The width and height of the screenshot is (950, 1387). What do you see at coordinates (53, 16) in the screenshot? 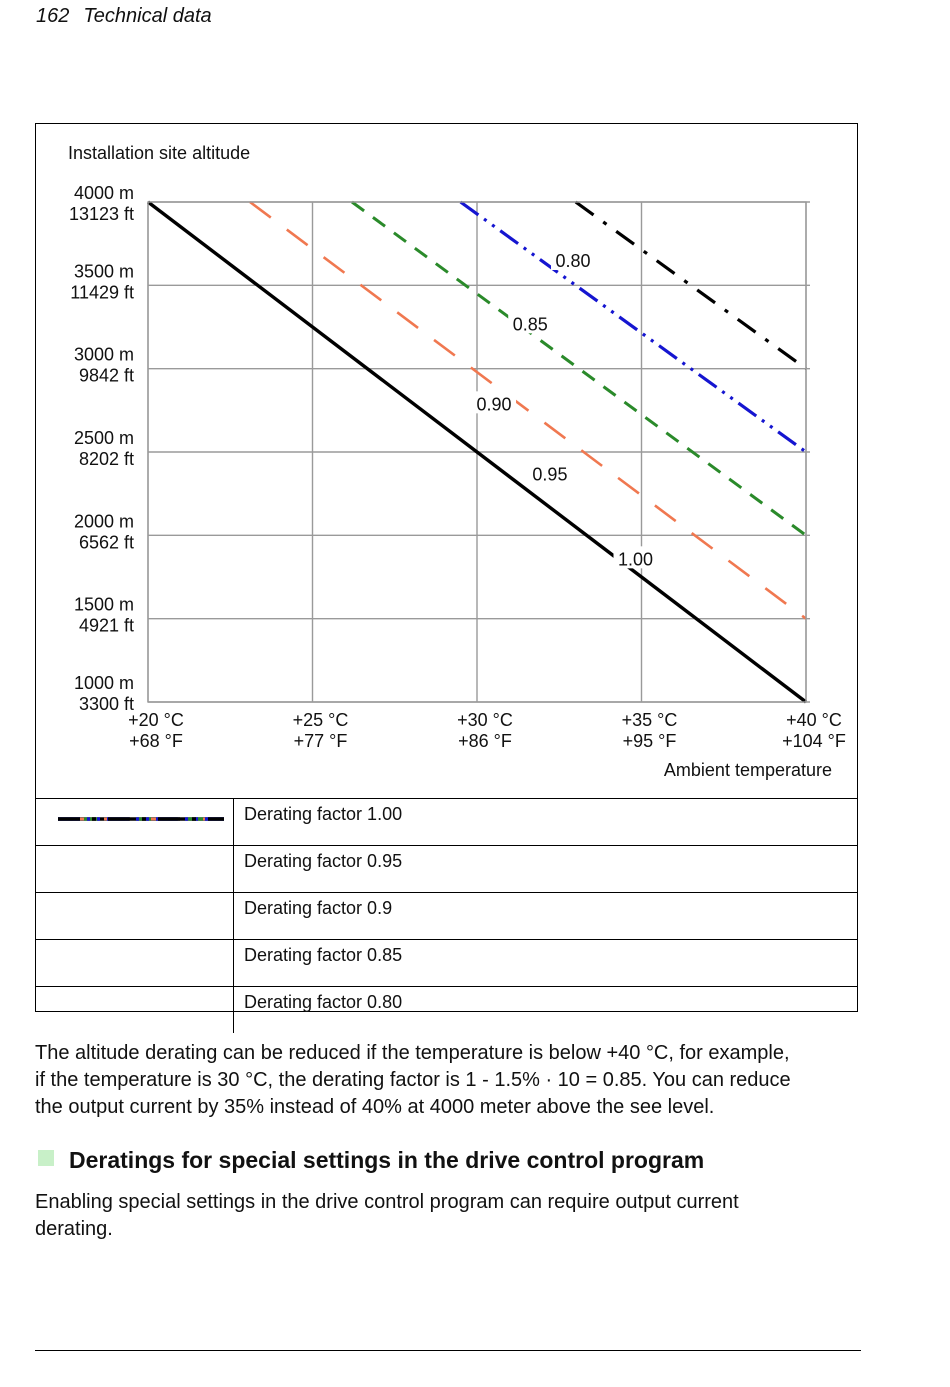
I see `page-number: 162` at bounding box center [53, 16].